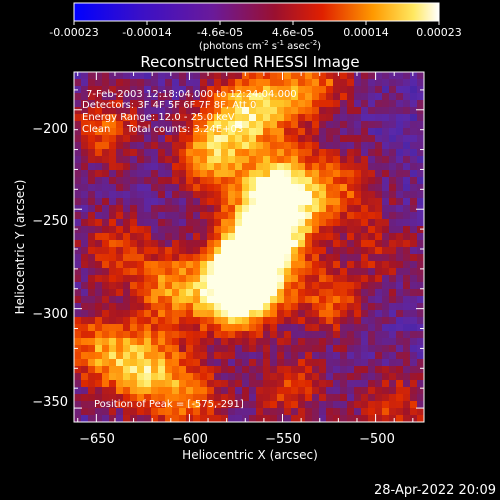 The image size is (500, 500). Describe the element at coordinates (293, 32) in the screenshot. I see `colorbar-tick-label: 4.6e-05` at that location.